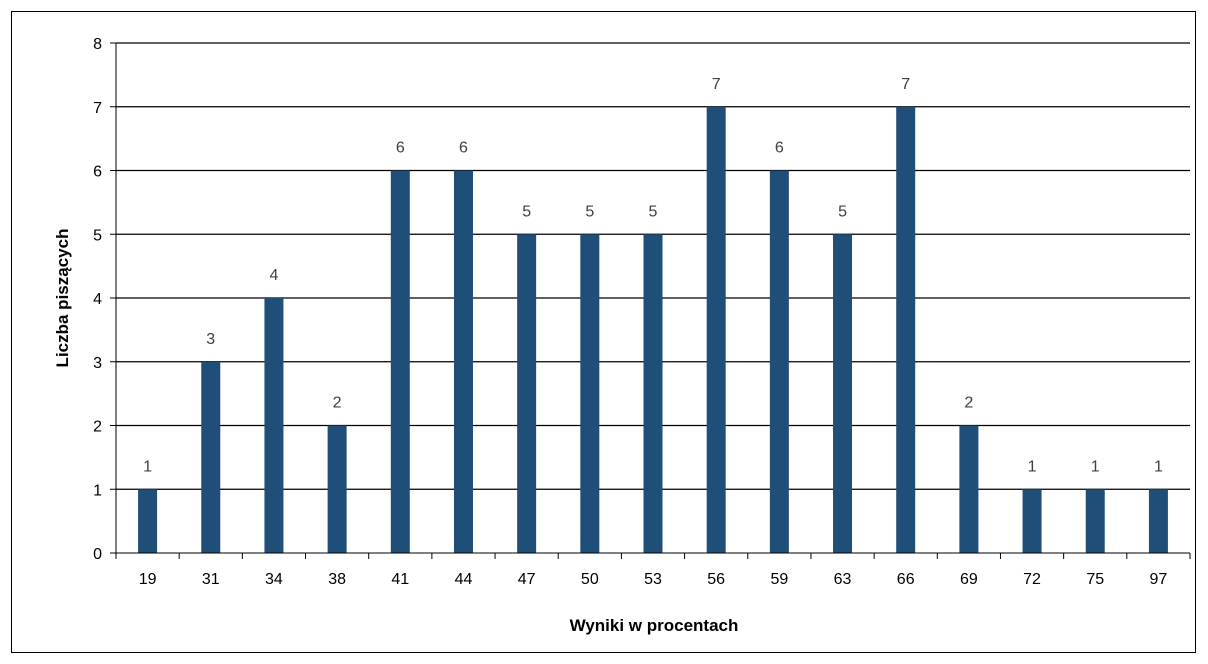 Image resolution: width=1208 pixels, height=664 pixels. What do you see at coordinates (97, 299) in the screenshot?
I see `y-tick-label: 4` at bounding box center [97, 299].